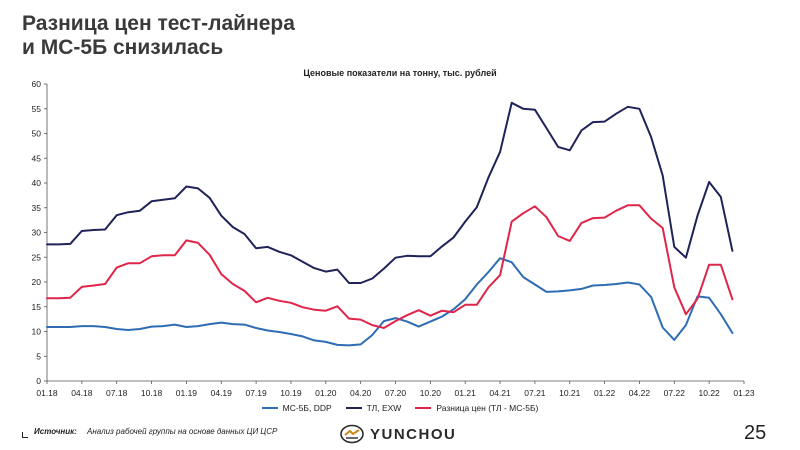 The height and width of the screenshot is (450, 800). What do you see at coordinates (37, 307) in the screenshot?
I see `y-tick-label: 15` at bounding box center [37, 307].